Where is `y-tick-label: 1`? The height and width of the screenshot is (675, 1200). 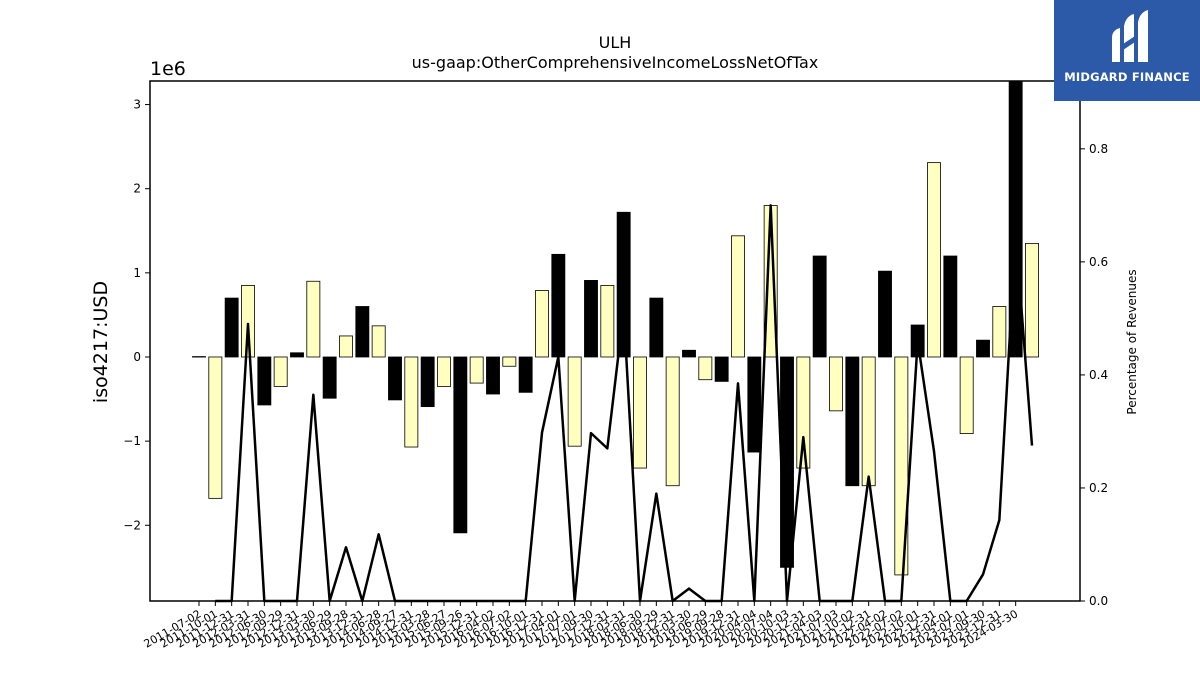
y-tick-label: 1 is located at coordinates (137, 273).